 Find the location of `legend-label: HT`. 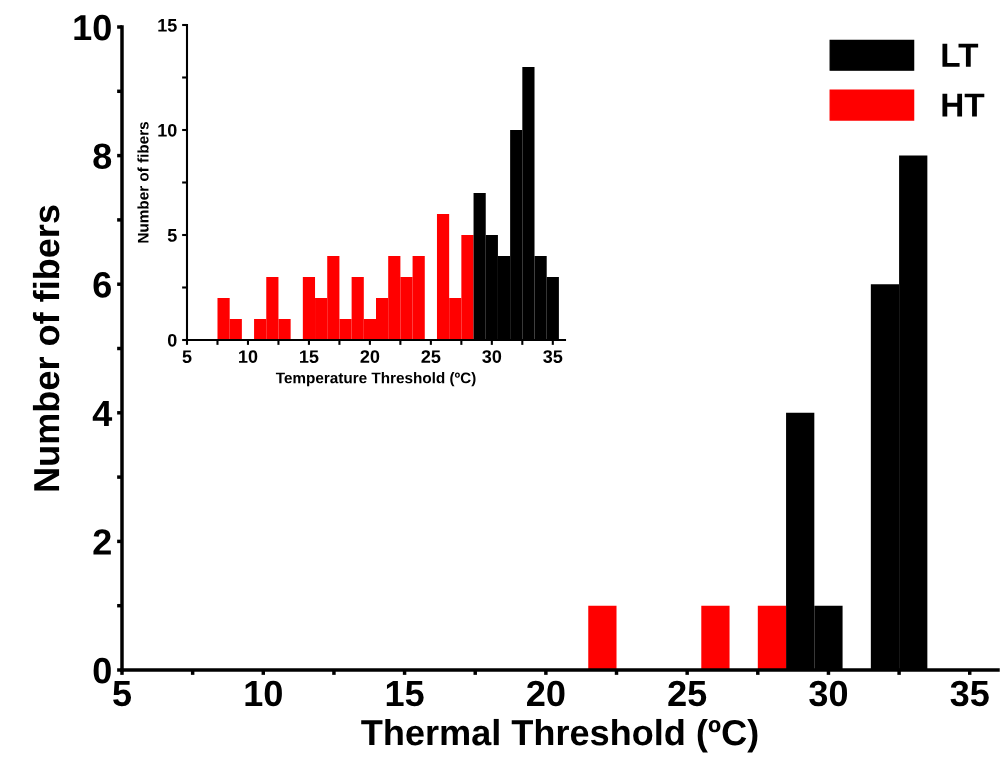

legend-label: HT is located at coordinates (963, 105).